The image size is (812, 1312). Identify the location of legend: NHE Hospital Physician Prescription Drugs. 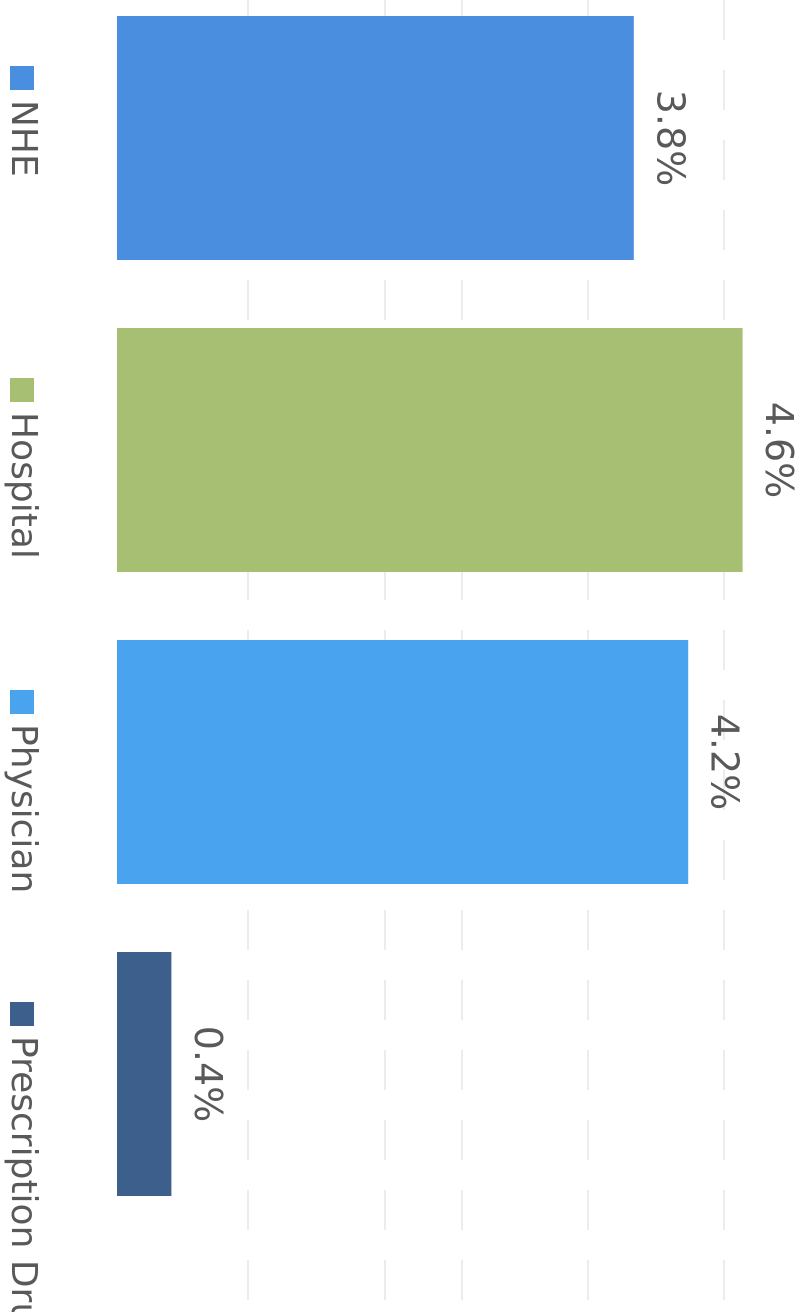
(23, 689).